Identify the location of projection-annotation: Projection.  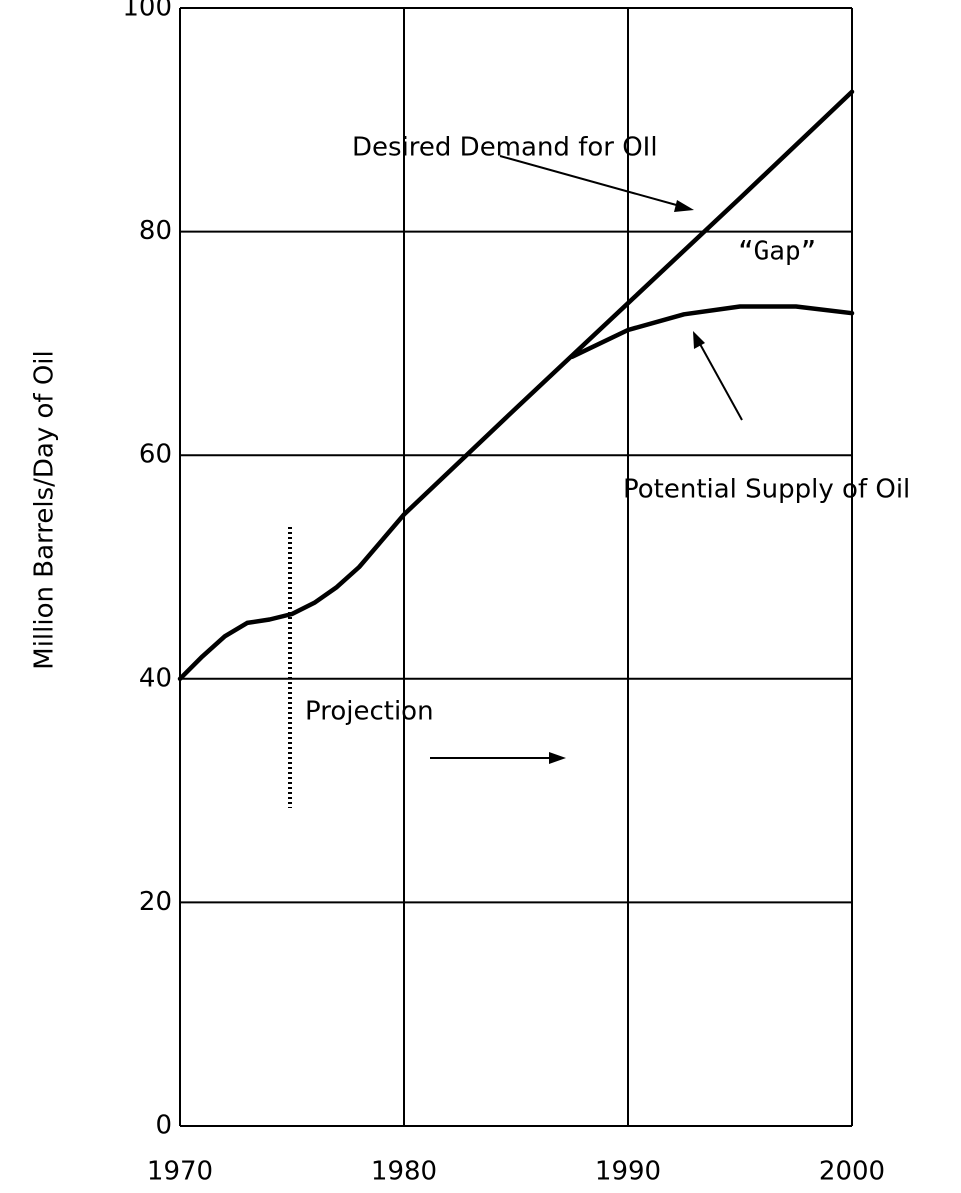
(369, 712).